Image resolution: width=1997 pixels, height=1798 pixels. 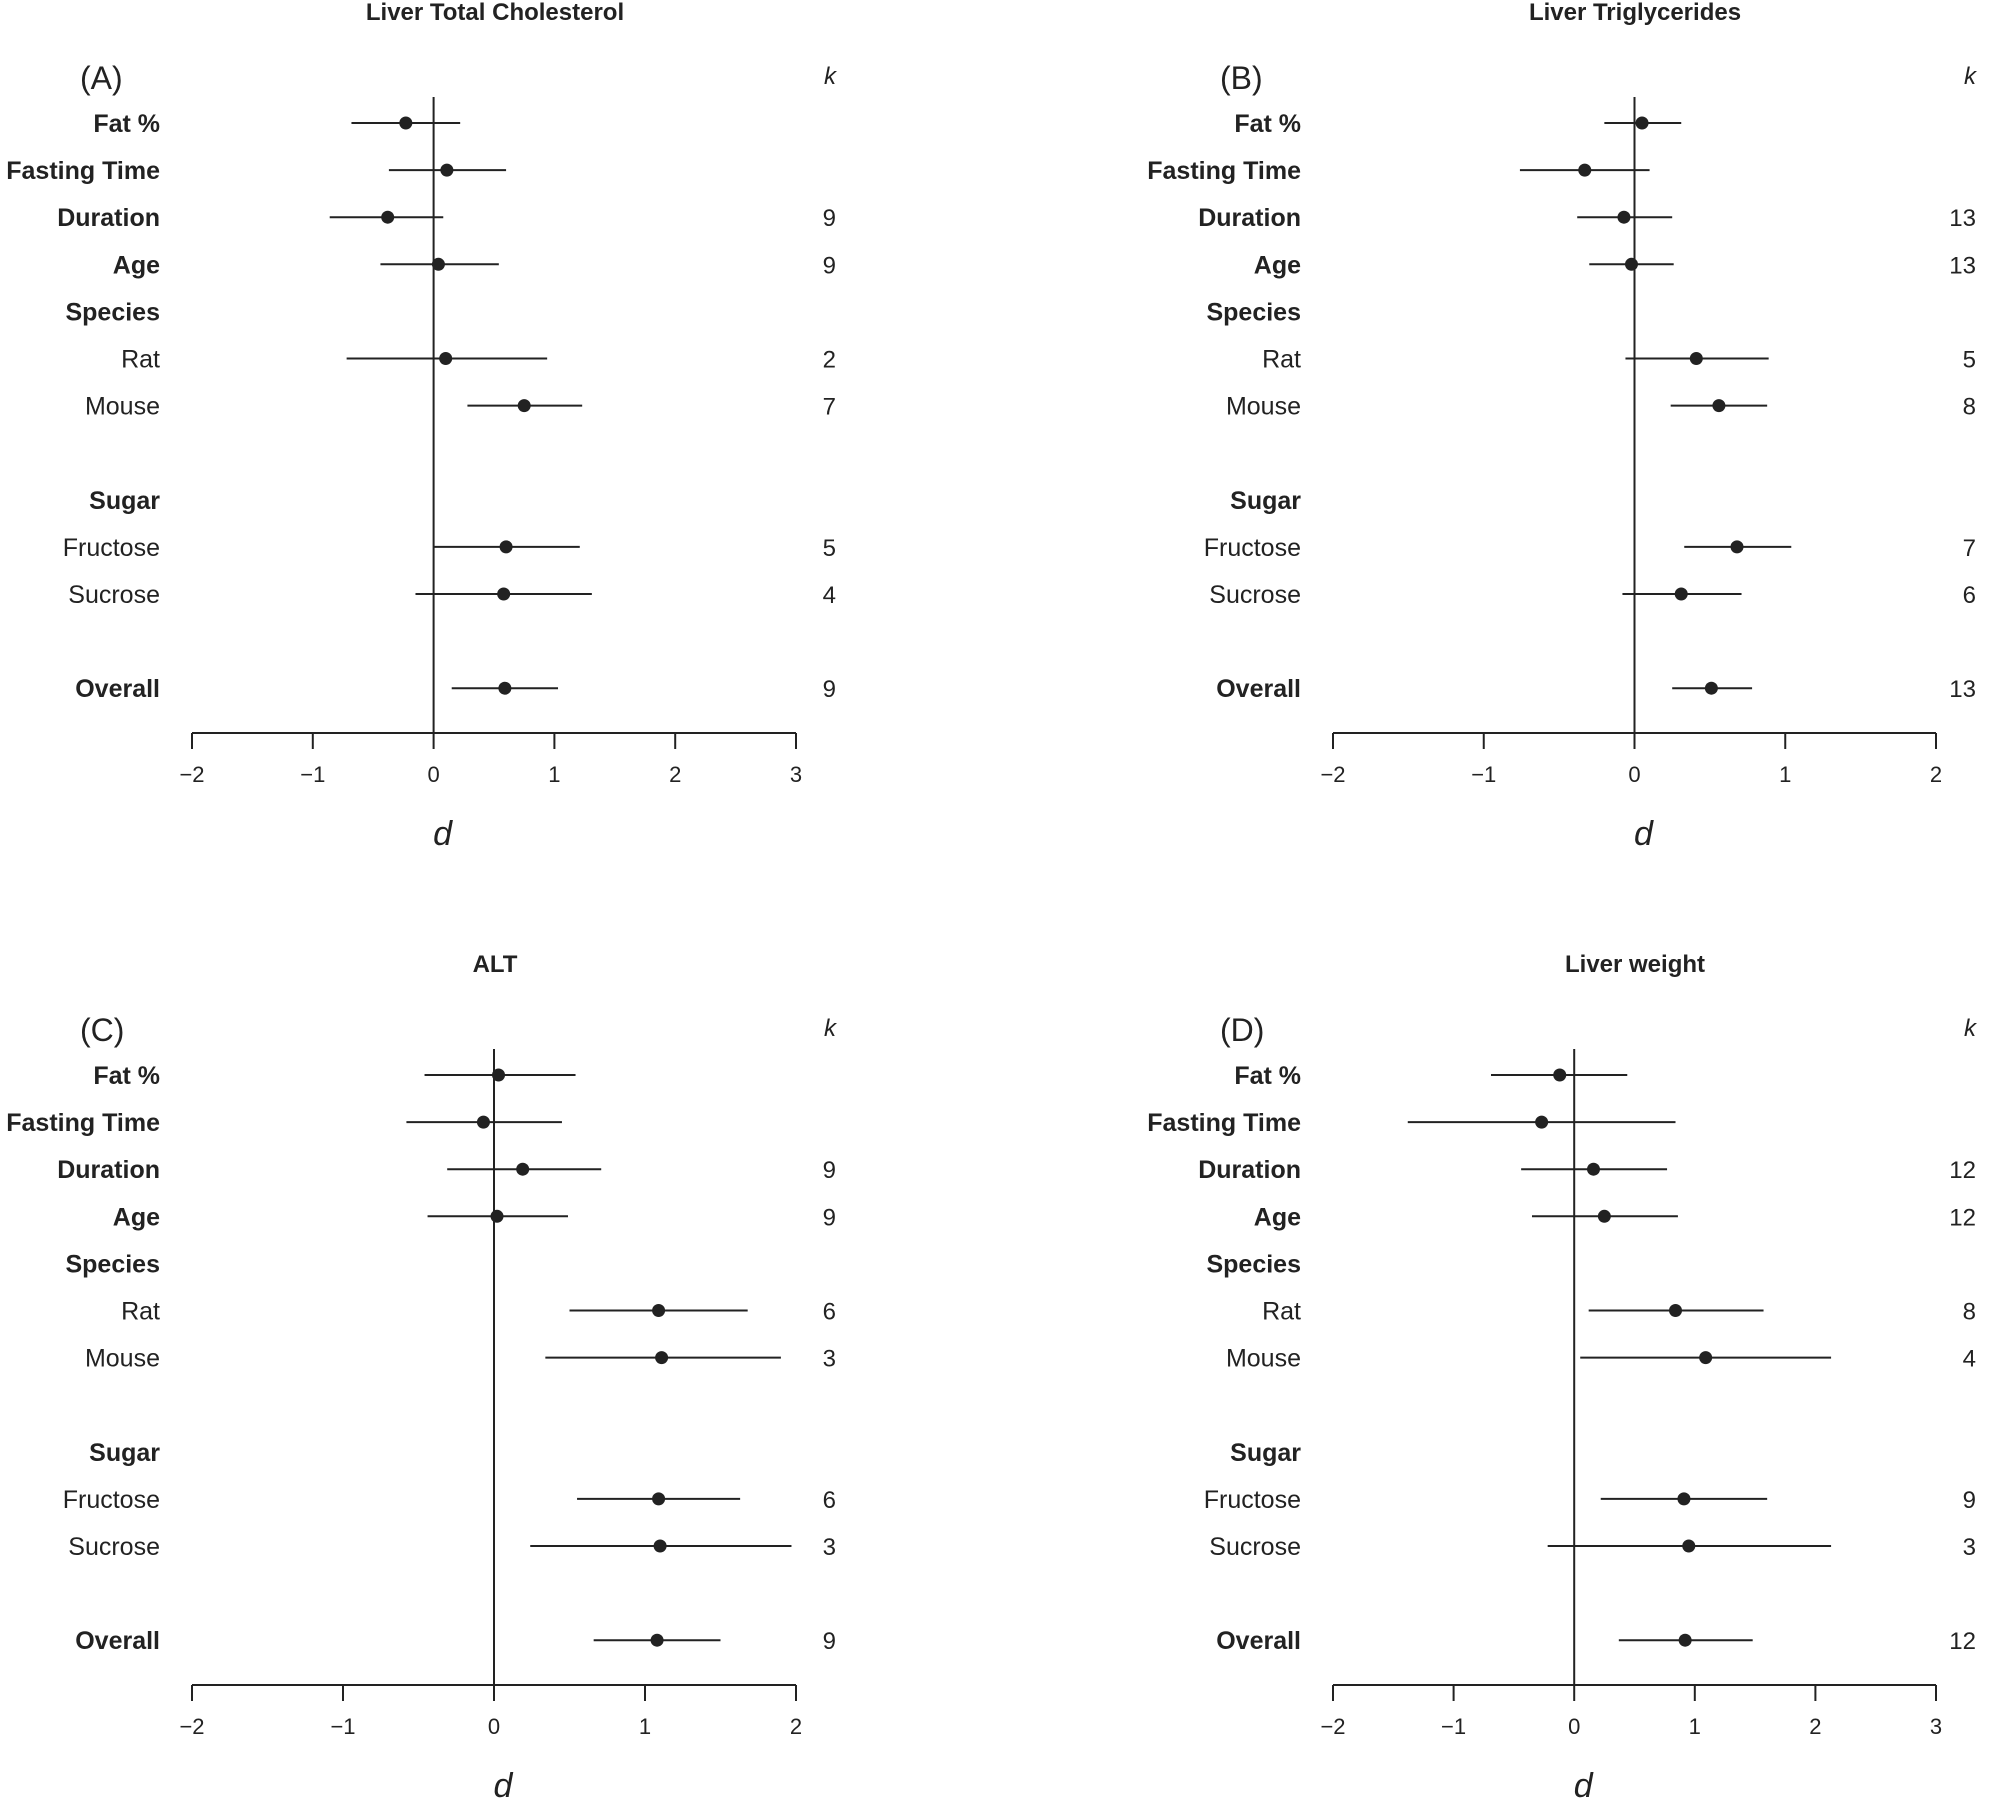 What do you see at coordinates (495, 964) in the screenshot?
I see `panel-title: ALT` at bounding box center [495, 964].